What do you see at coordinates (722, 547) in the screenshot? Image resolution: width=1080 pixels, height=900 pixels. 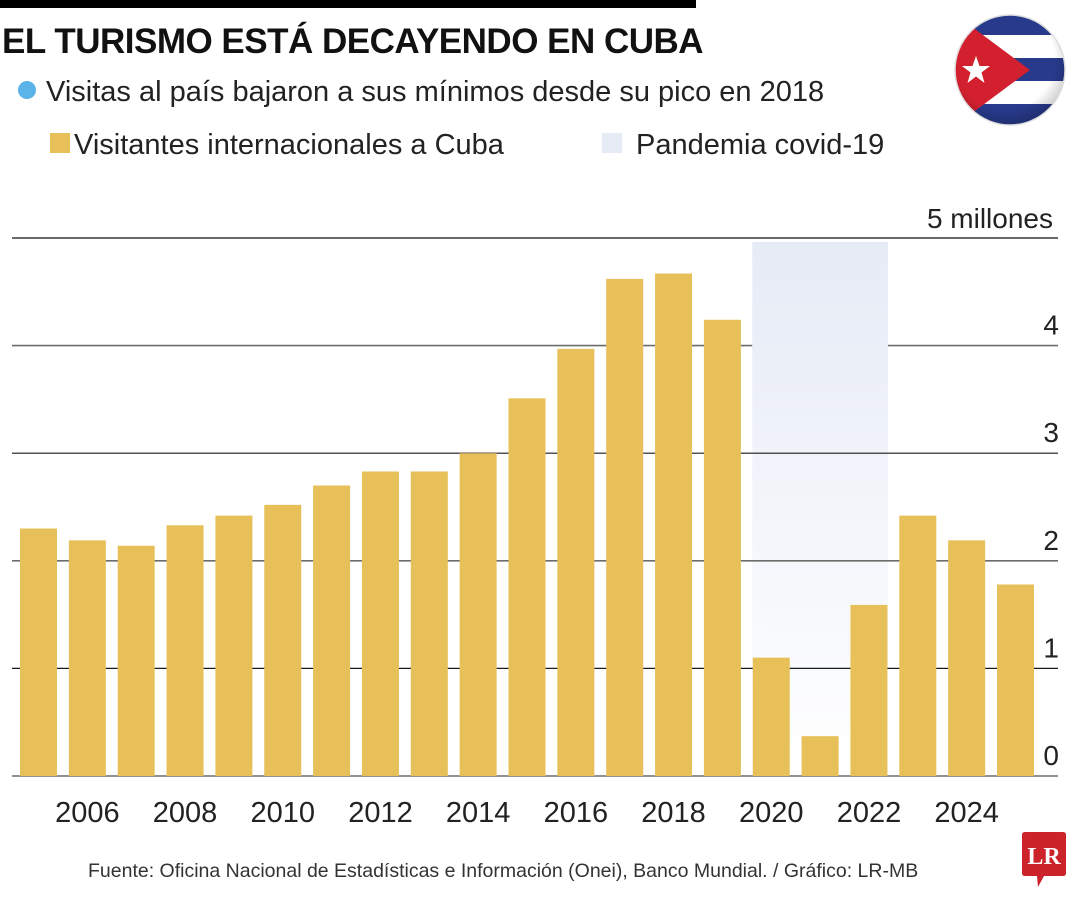 I see `bar-2019` at bounding box center [722, 547].